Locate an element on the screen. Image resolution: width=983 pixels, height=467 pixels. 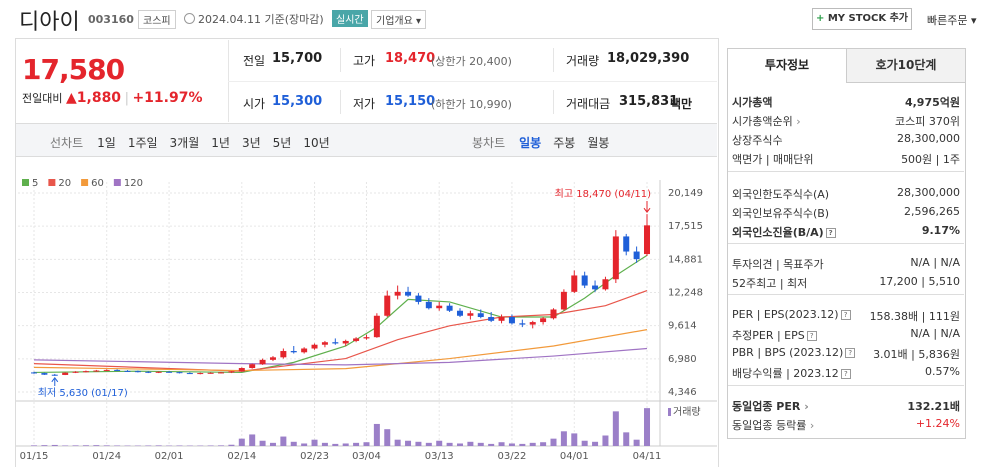
x-tick-label: 04/11 is located at coordinates (647, 456).